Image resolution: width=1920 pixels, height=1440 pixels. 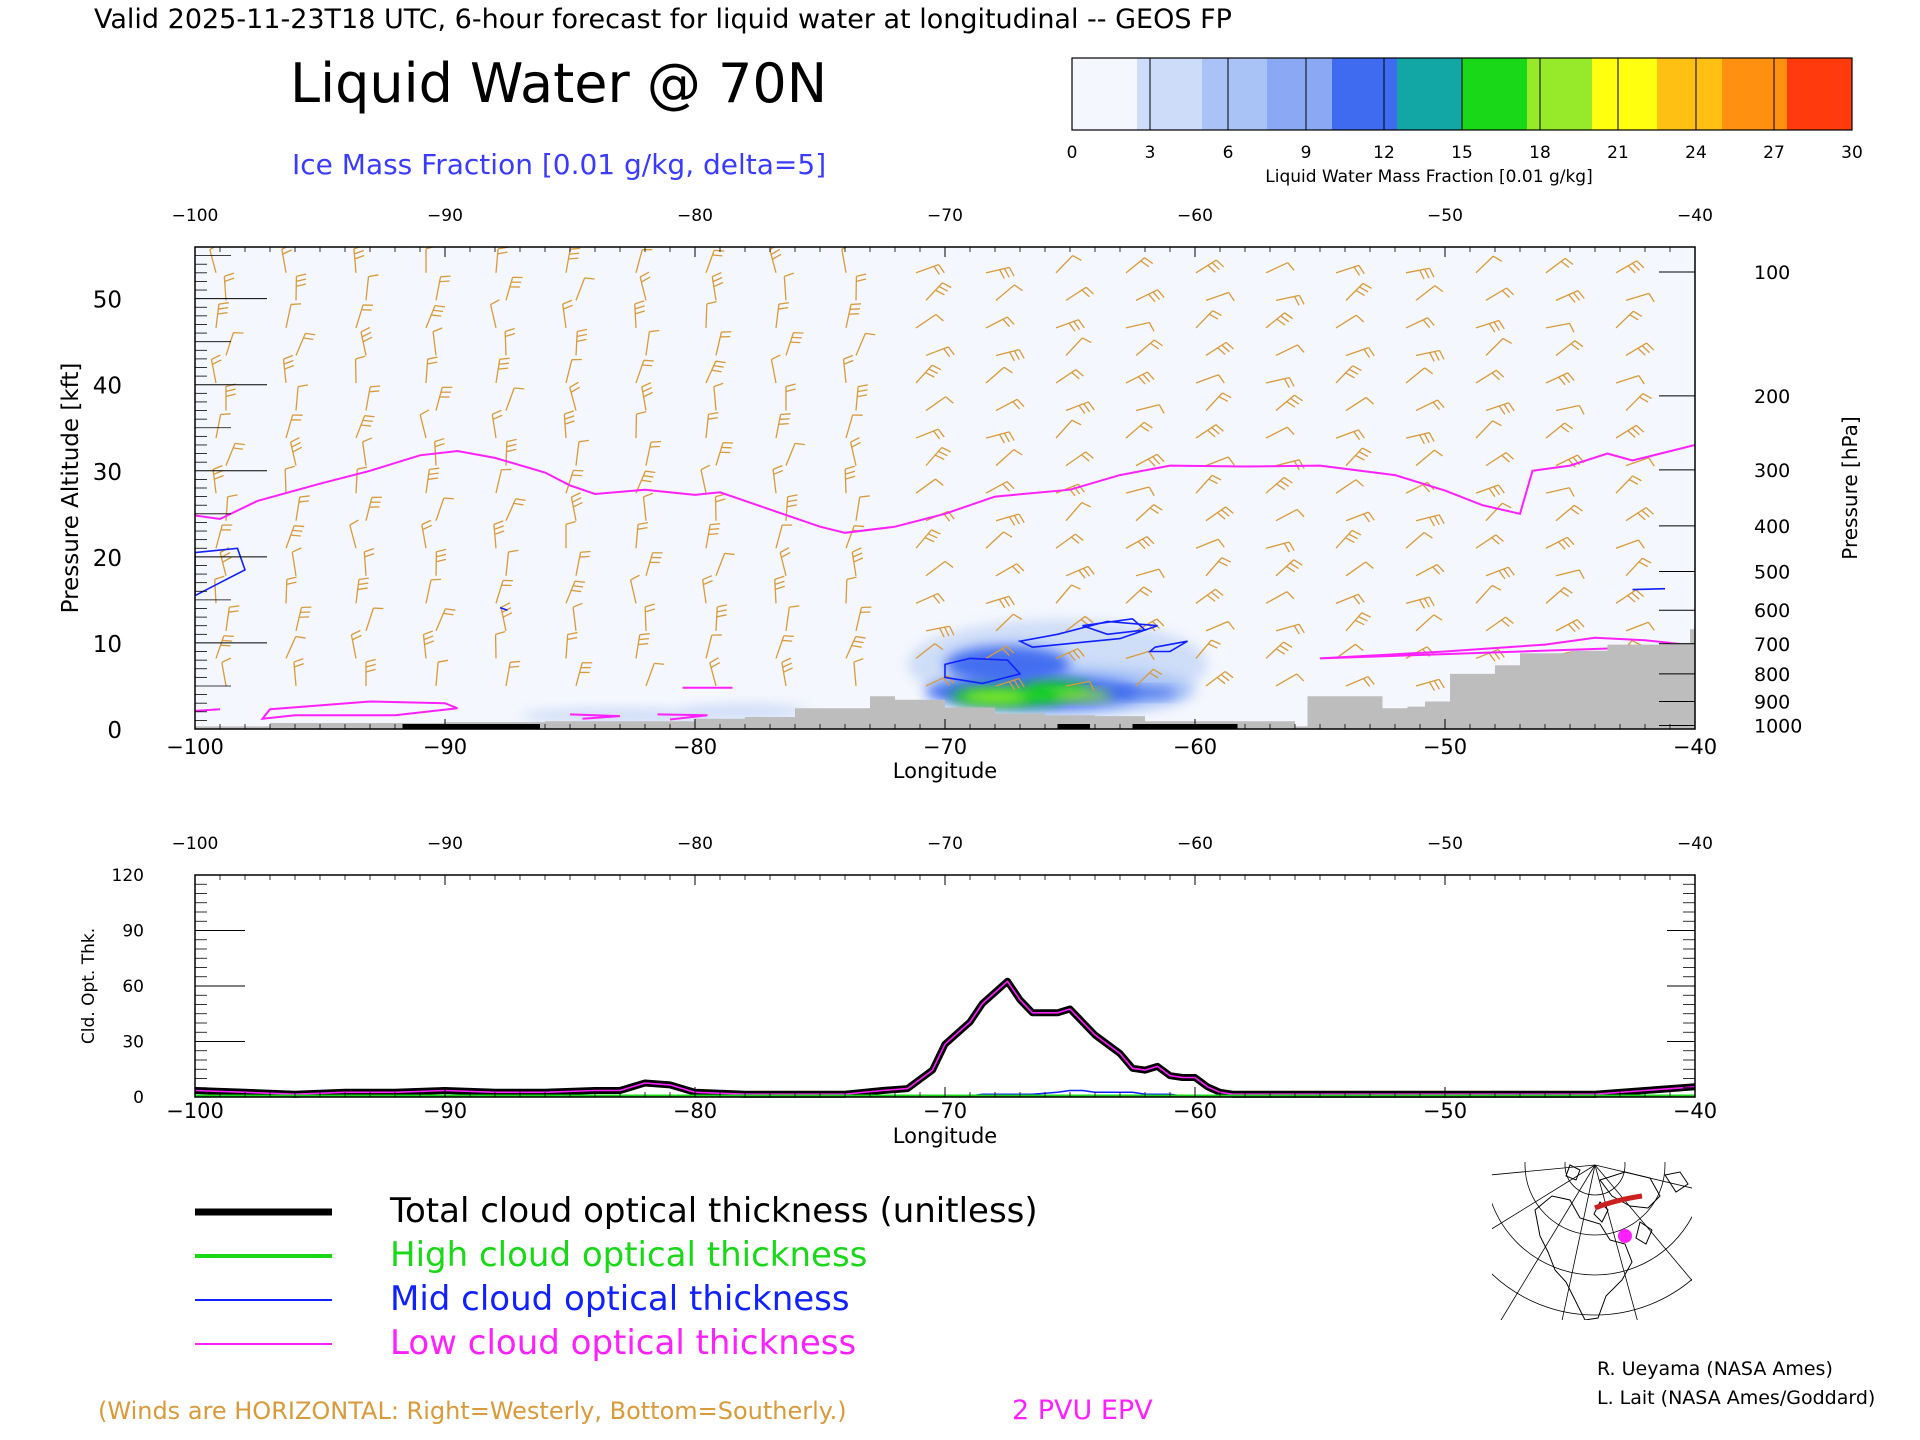 What do you see at coordinates (1074, 648) in the screenshot?
I see `liquid-water-field` at bounding box center [1074, 648].